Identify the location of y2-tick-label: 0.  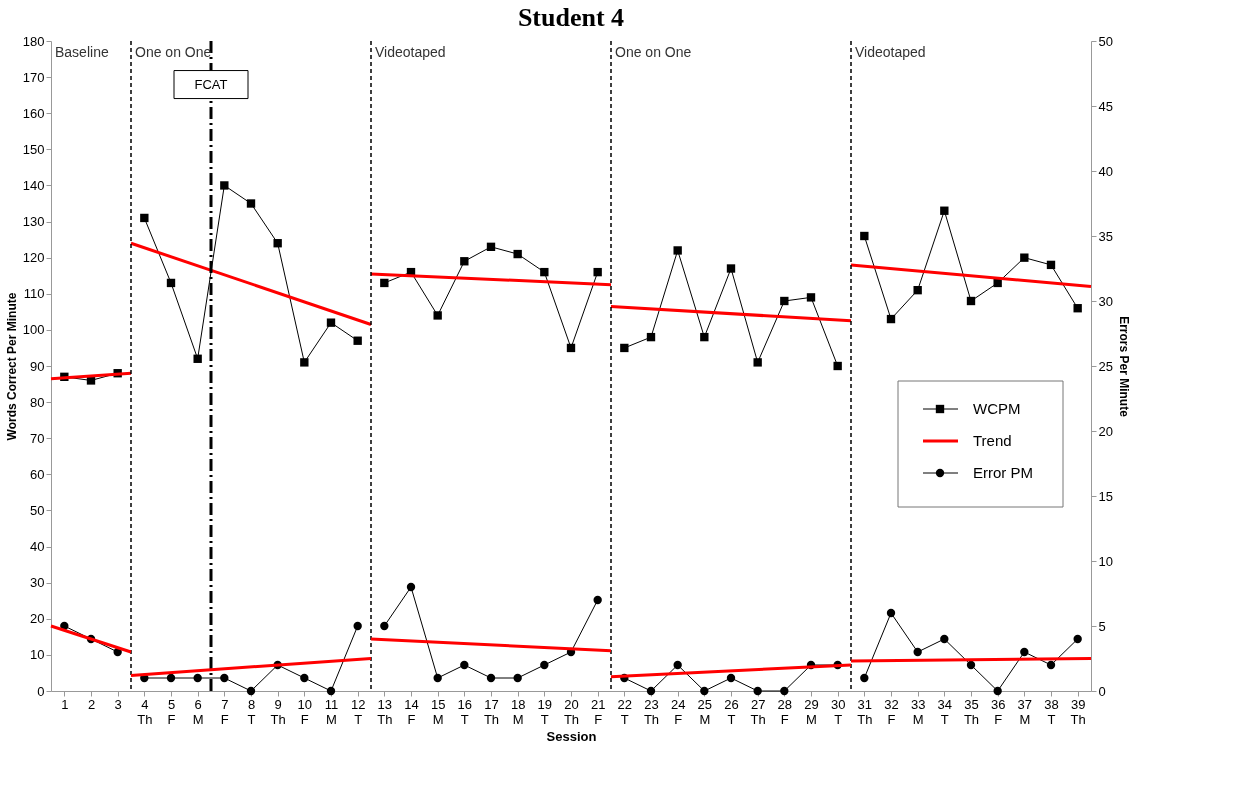
(1102, 691).